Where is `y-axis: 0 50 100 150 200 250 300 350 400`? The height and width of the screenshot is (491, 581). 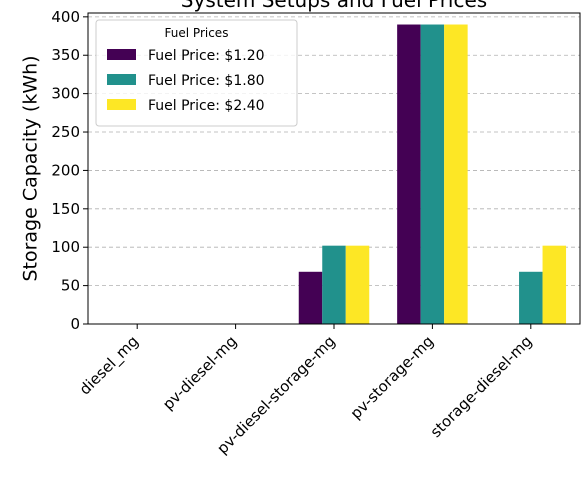 y-axis: 0 50 100 150 200 250 300 350 400 is located at coordinates (69, 170).